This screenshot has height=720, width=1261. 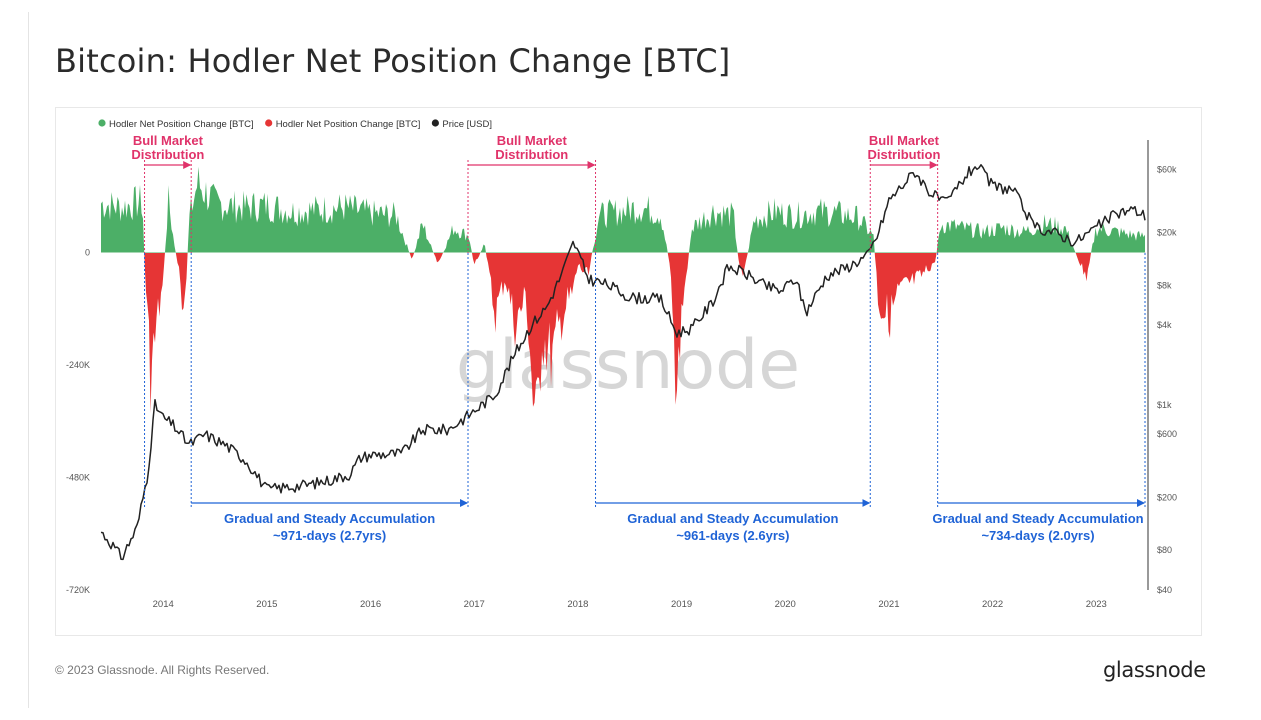 I want to click on distribution-label-line2-0: Distribution, so click(x=167, y=154).